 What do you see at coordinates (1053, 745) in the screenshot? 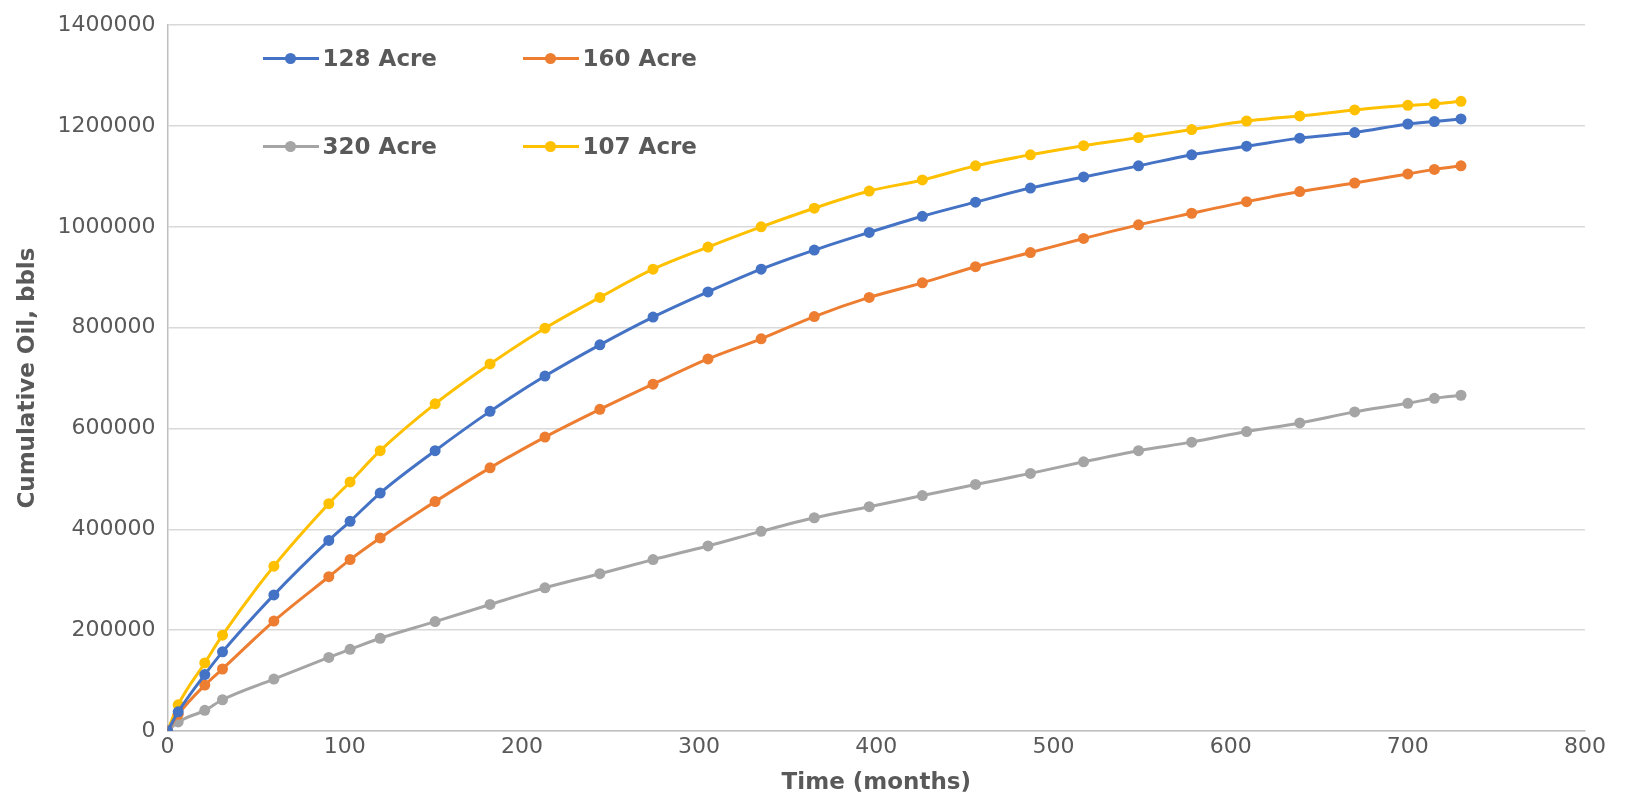
I see `x-tick-label: 500` at bounding box center [1053, 745].